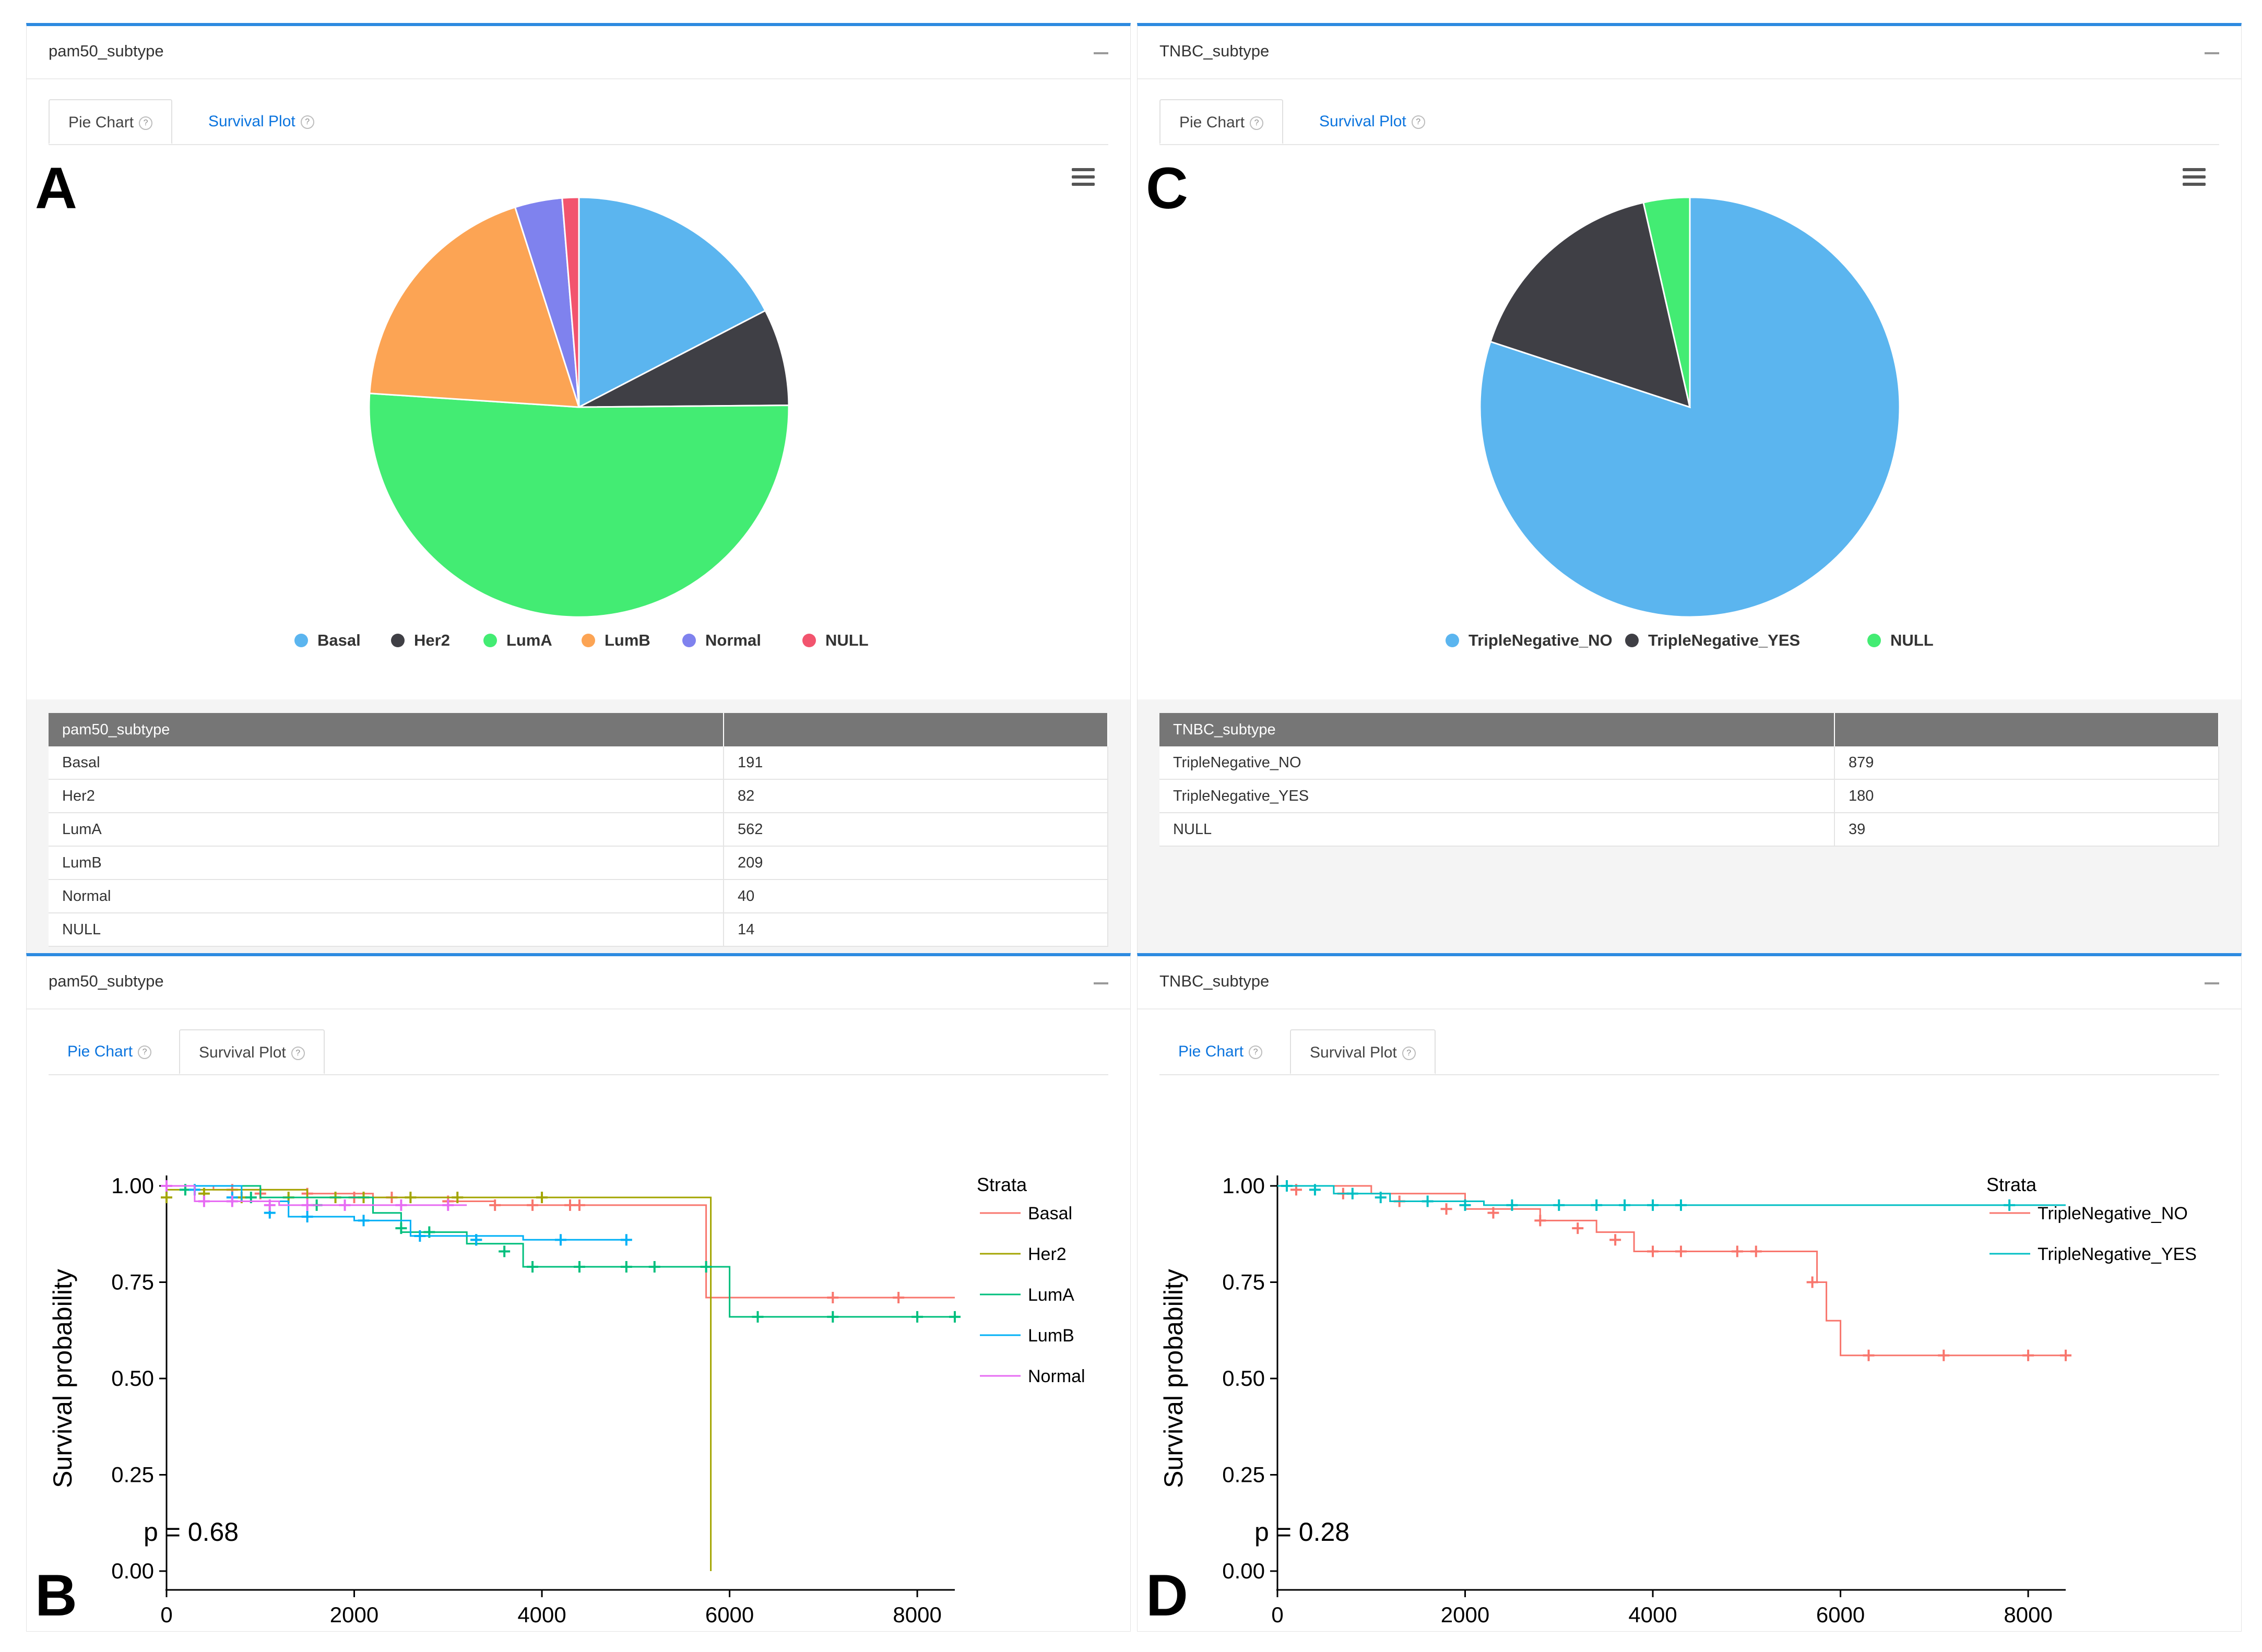  Describe the element at coordinates (132, 1282) in the screenshot. I see `y-tick-label: 0.75` at that location.